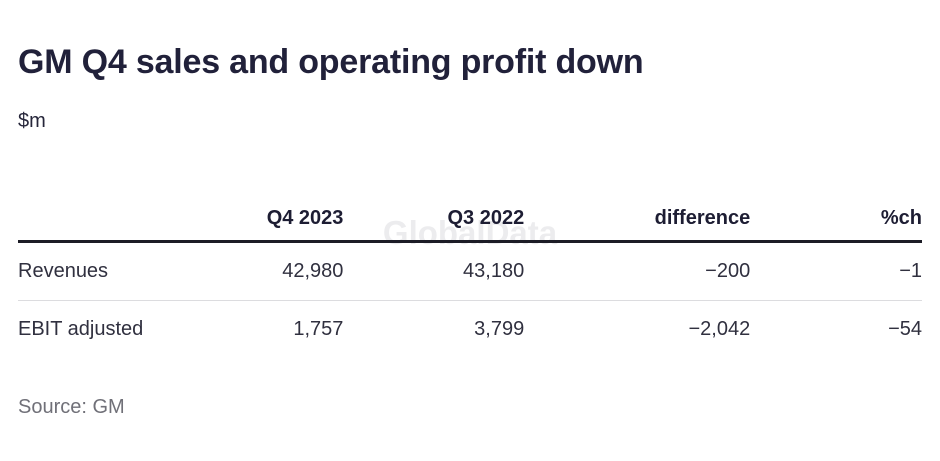 The image size is (940, 461). I want to click on table-header-row: Q4 2023 Q3 2022 difference %ch, so click(470, 219).